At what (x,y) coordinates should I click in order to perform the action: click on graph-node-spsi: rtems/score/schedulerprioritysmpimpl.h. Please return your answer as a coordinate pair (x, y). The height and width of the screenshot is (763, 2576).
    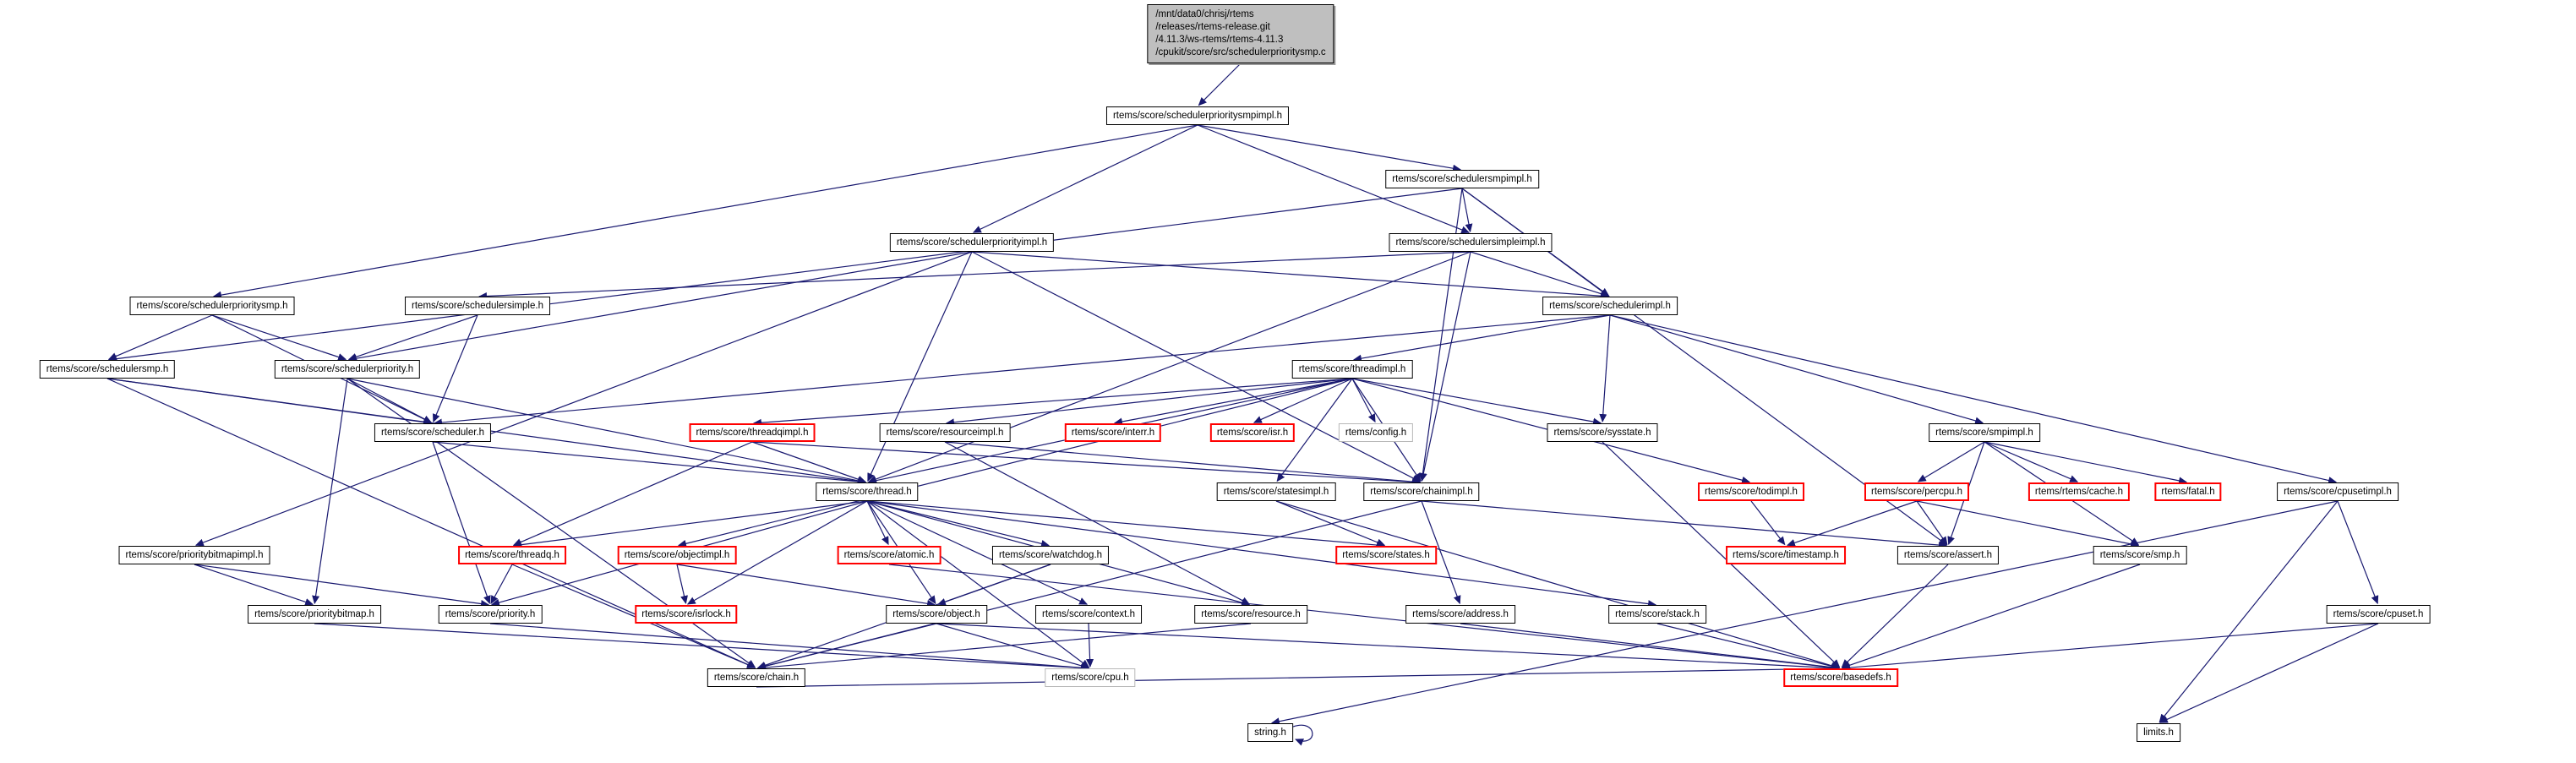
    Looking at the image, I should click on (1197, 116).